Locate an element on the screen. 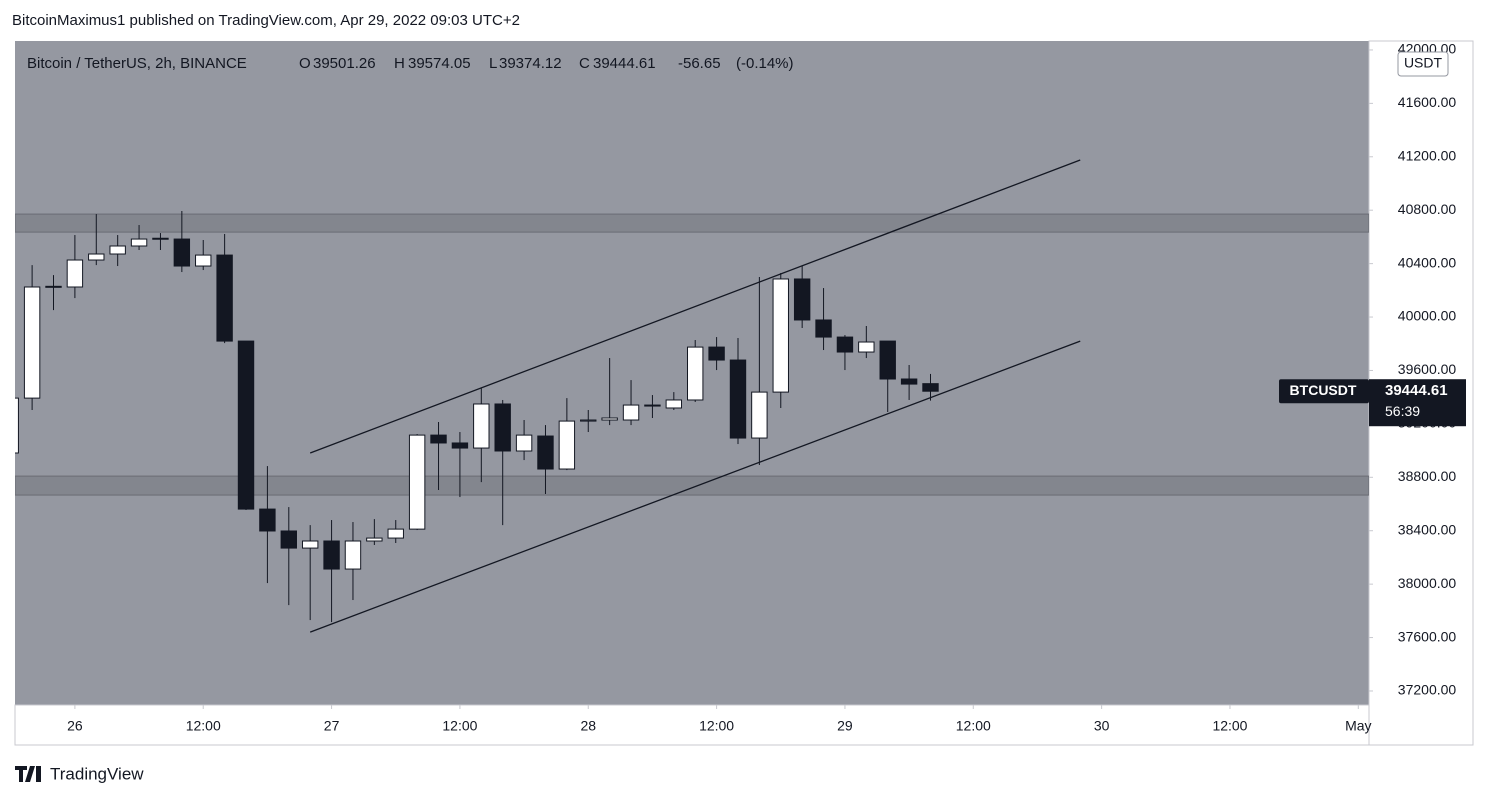 The height and width of the screenshot is (800, 1489). y-tick-label: 39600.00 is located at coordinates (1427, 369).